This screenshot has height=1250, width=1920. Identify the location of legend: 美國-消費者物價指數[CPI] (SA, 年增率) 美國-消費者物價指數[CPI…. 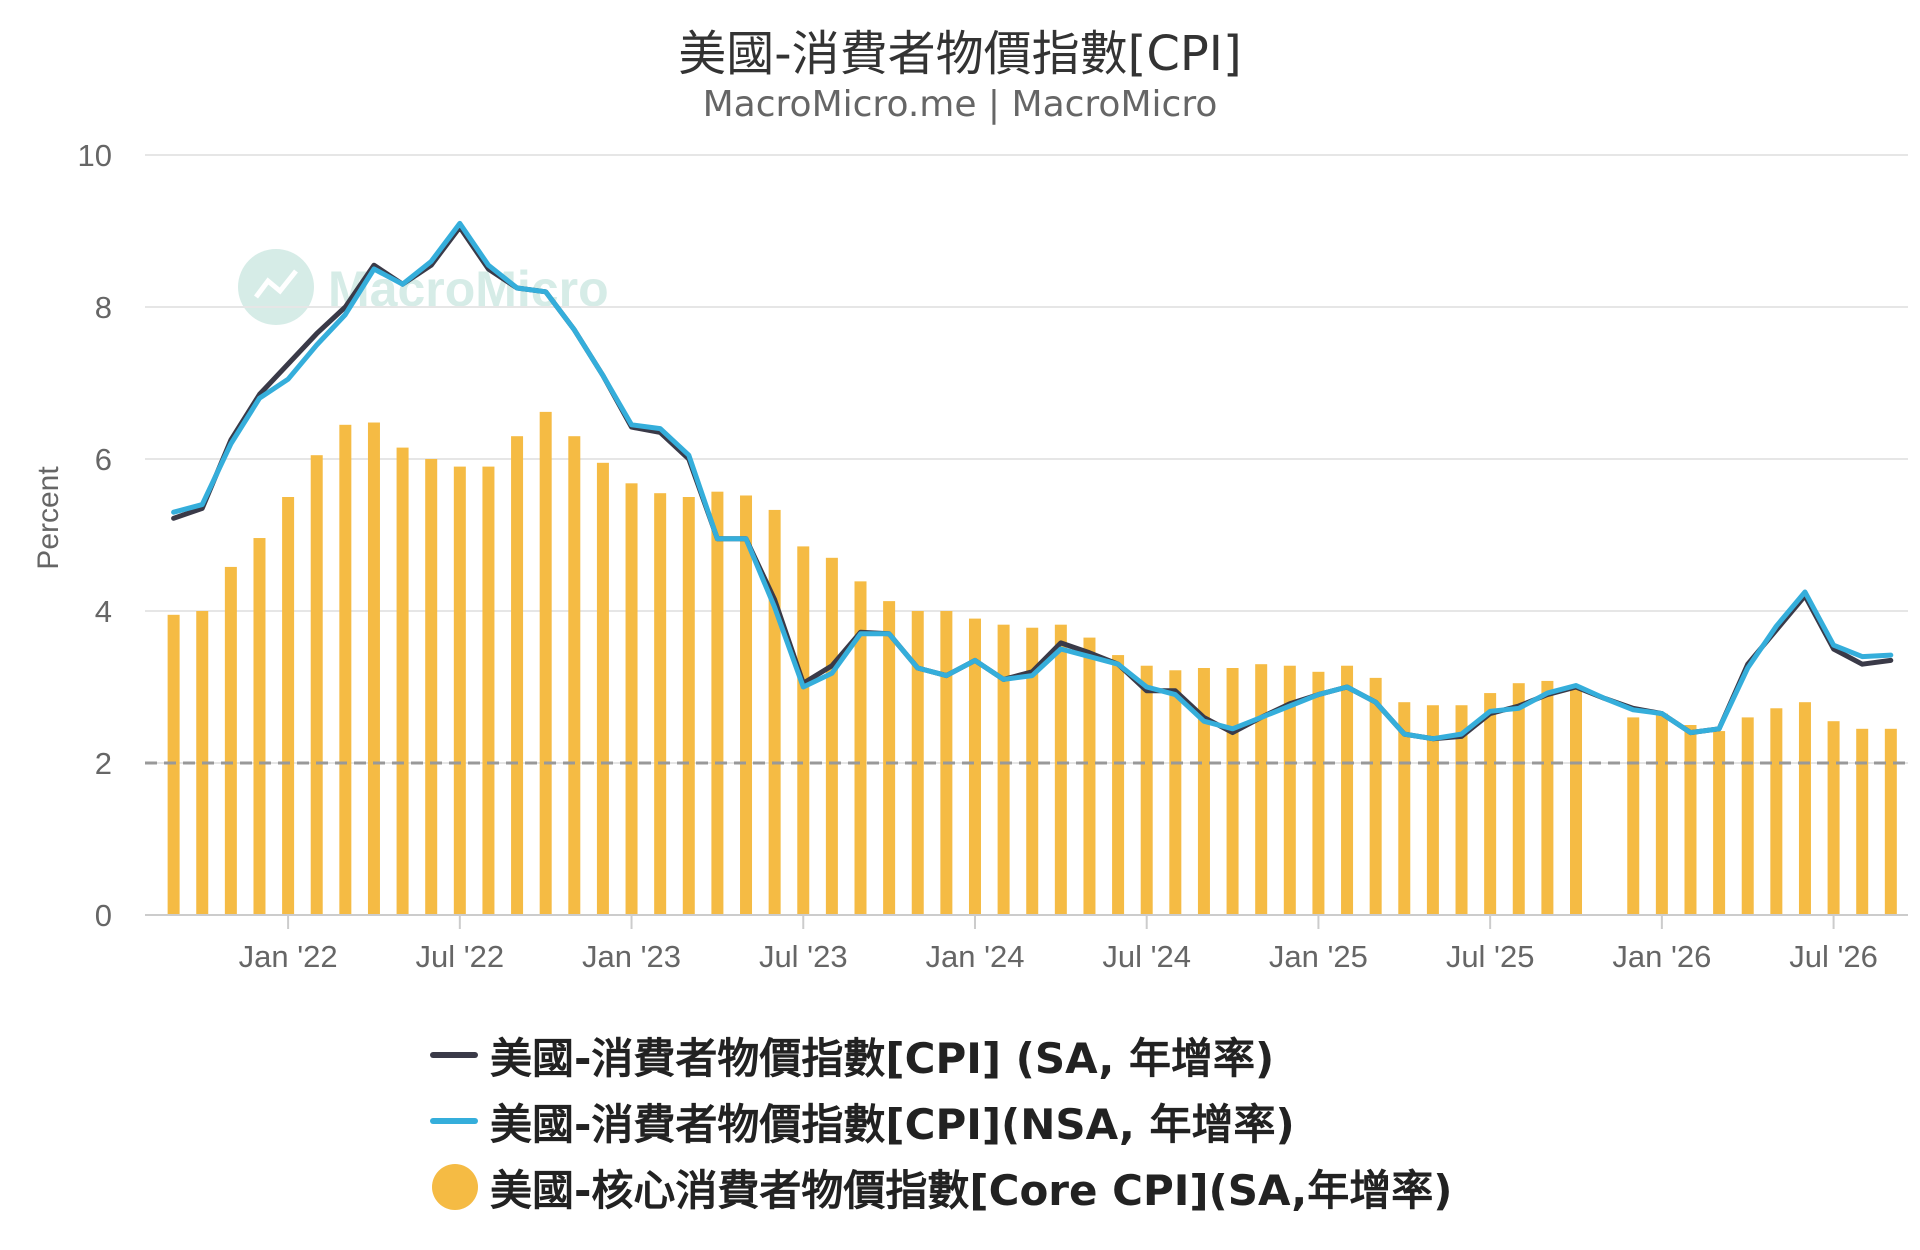
(941, 1121).